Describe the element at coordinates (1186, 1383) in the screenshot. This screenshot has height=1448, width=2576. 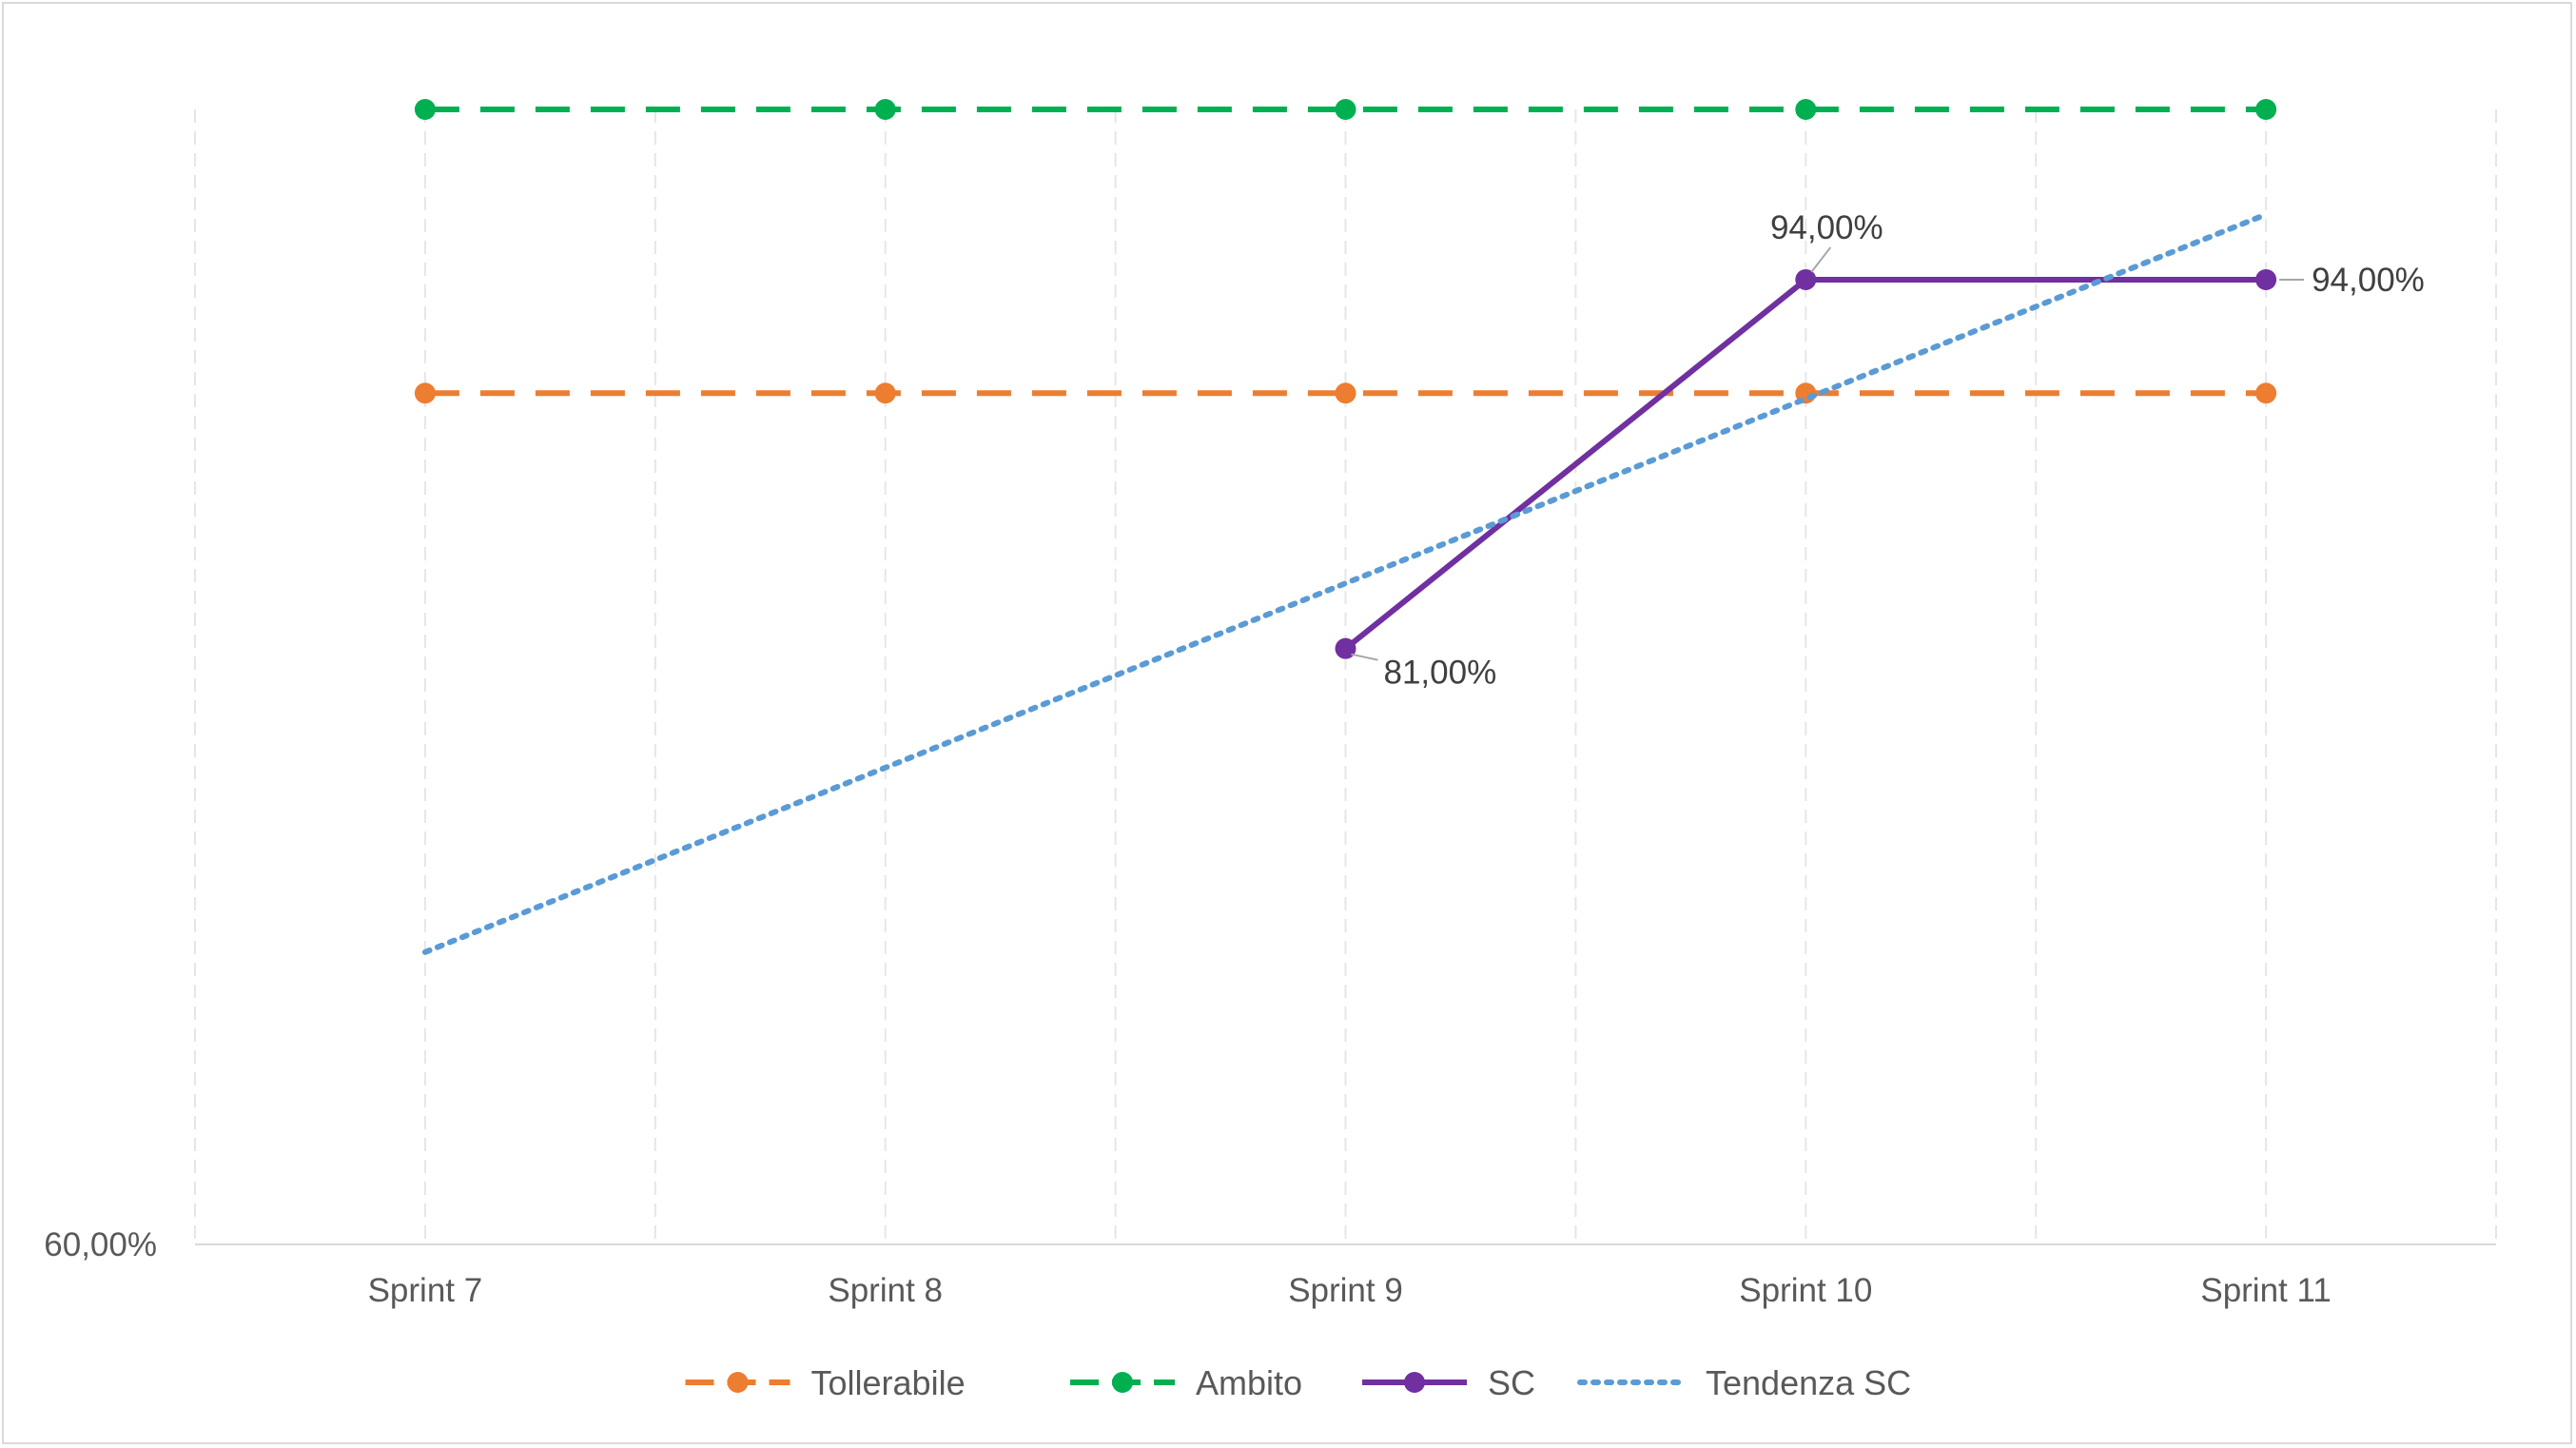
I see `legend-item-ambito: Ambito` at that location.